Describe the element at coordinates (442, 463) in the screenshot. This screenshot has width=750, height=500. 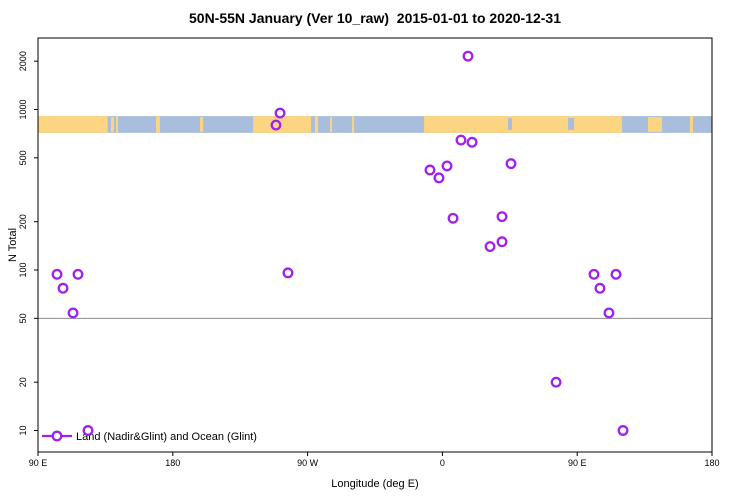
I see `x-tick-label: 0` at that location.